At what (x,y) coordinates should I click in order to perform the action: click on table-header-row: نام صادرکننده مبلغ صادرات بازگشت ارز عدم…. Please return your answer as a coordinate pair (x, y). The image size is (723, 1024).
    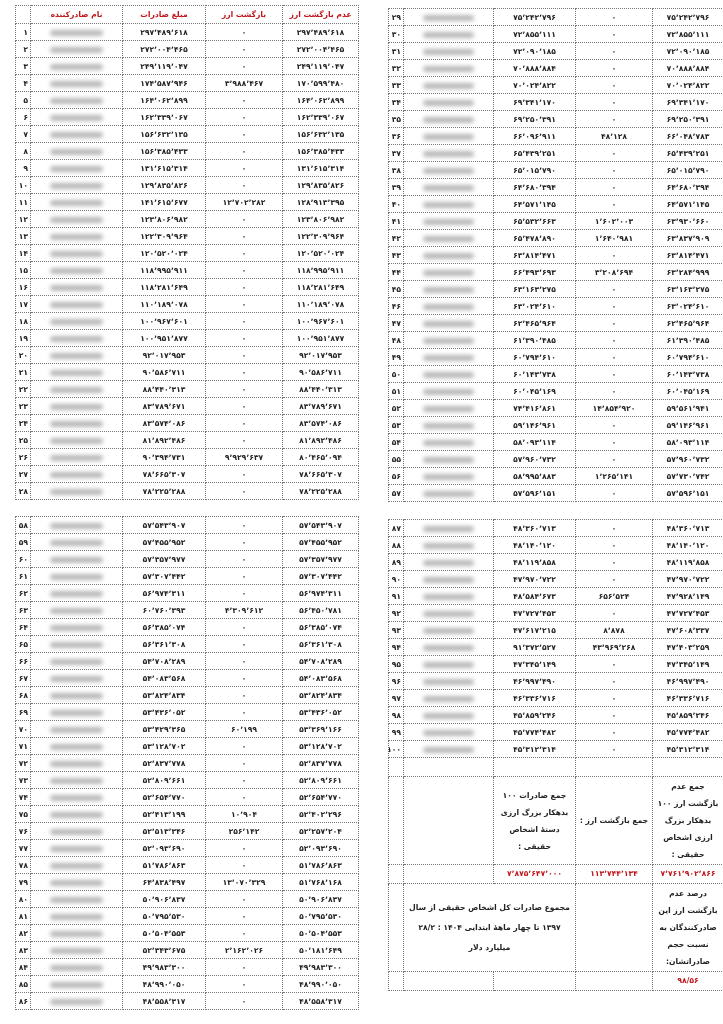
    Looking at the image, I should click on (187, 14).